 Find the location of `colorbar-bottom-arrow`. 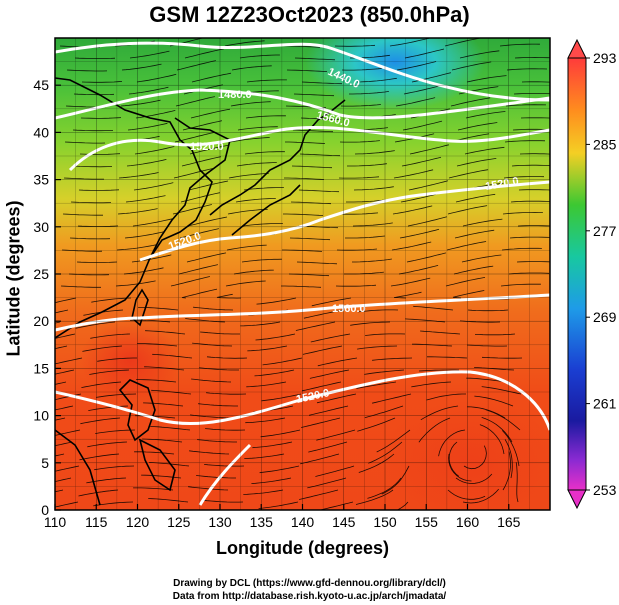

colorbar-bottom-arrow is located at coordinates (577, 499).